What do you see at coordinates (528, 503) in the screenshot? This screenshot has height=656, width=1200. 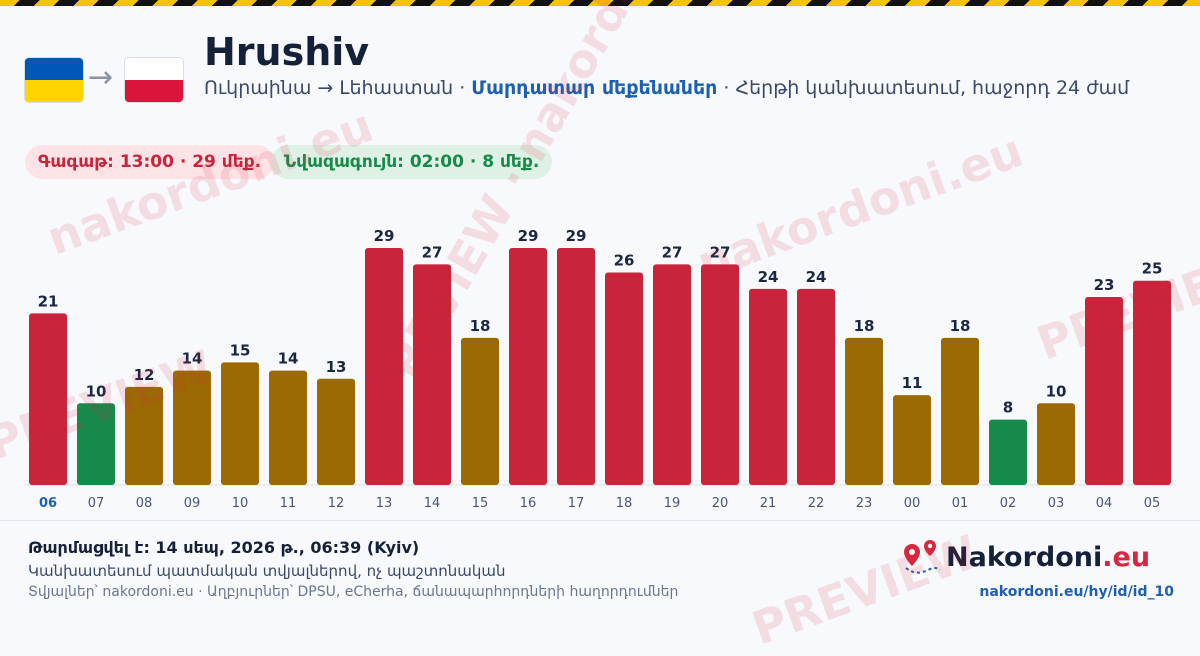 I see `x-tick-label: 16` at bounding box center [528, 503].